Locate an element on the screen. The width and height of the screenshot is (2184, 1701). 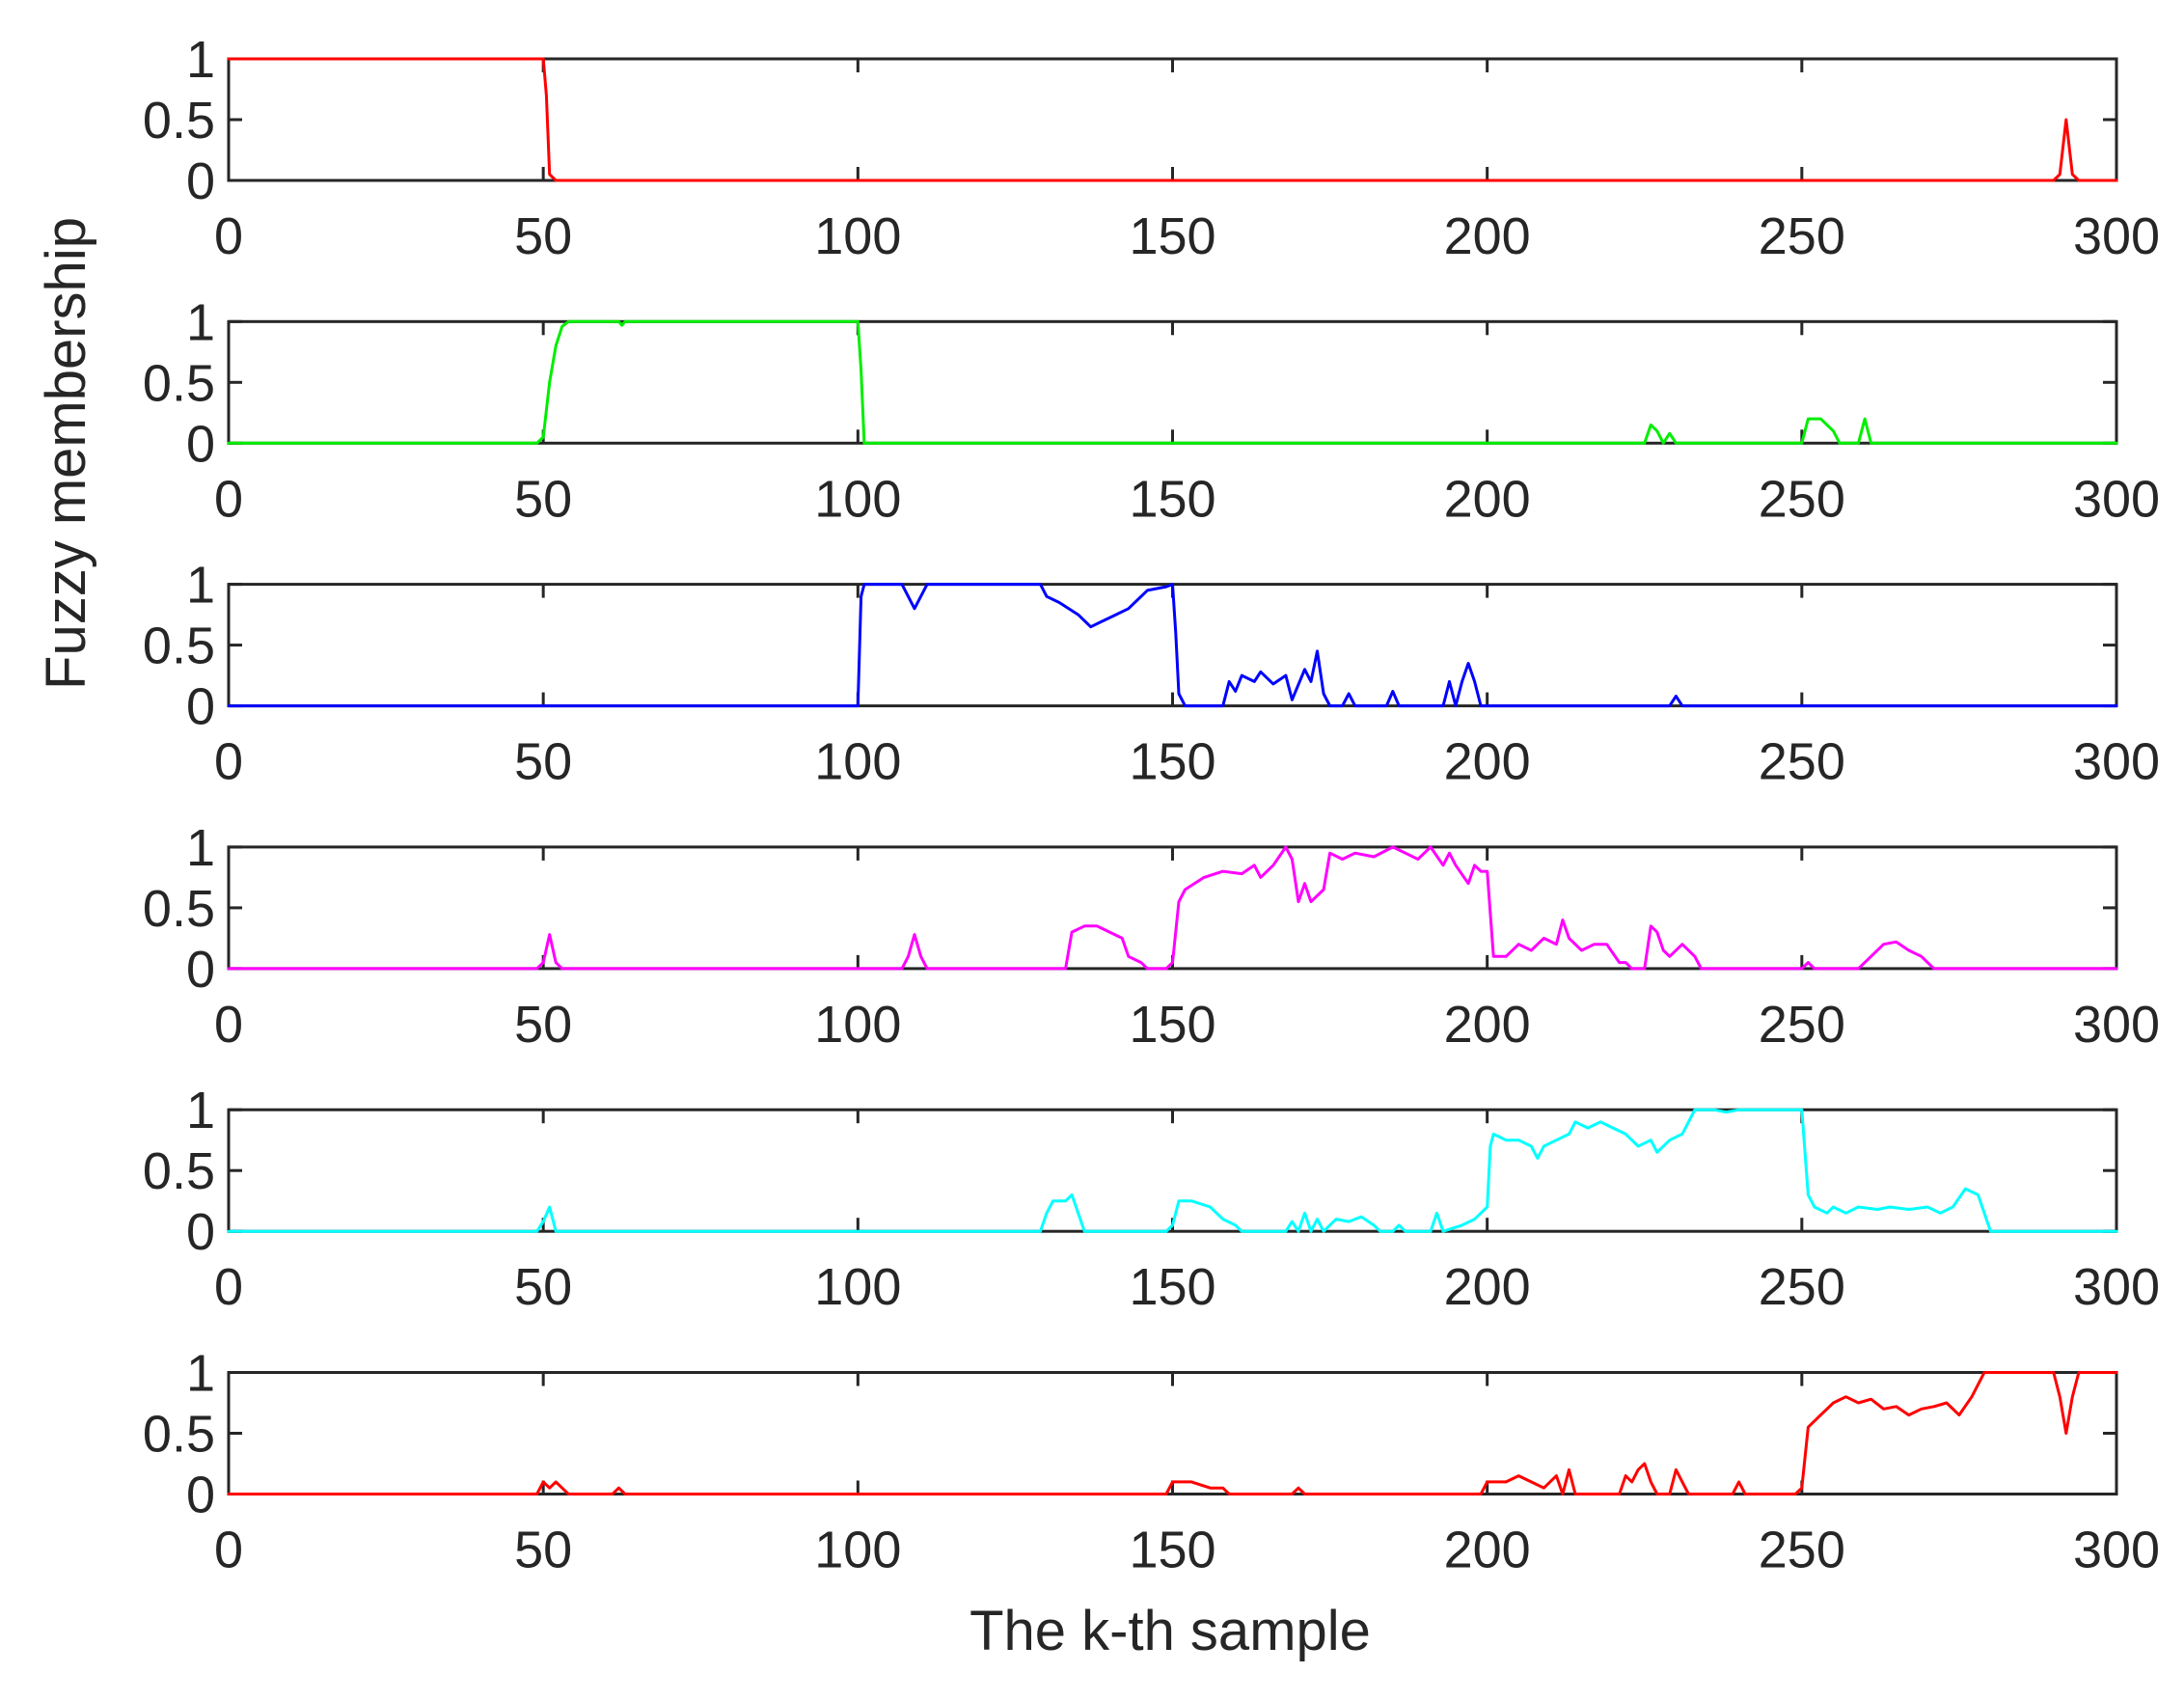
x-axis-label: The k-th sample is located at coordinates (1170, 1631).